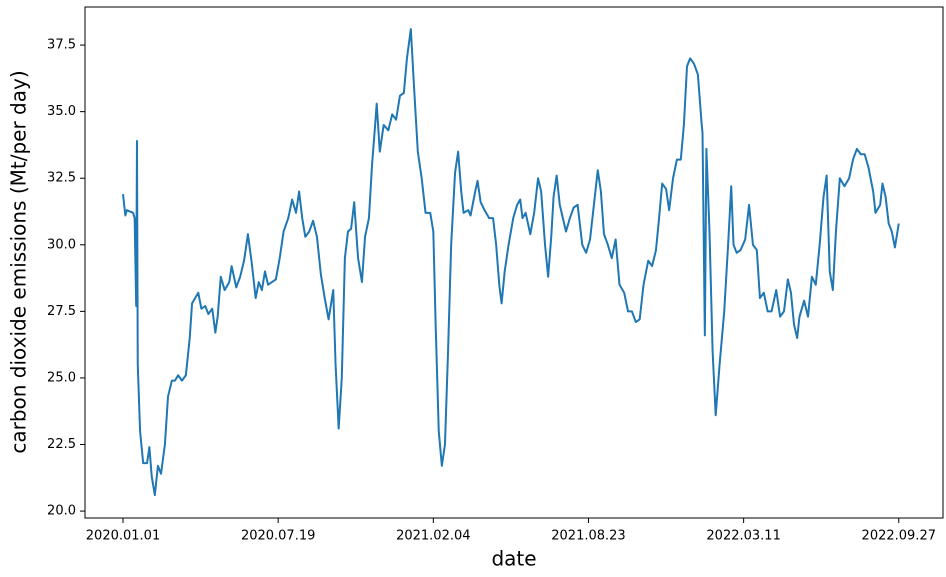 Image resolution: width=946 pixels, height=577 pixels. I want to click on y-tick-label: 25.0, so click(61, 377).